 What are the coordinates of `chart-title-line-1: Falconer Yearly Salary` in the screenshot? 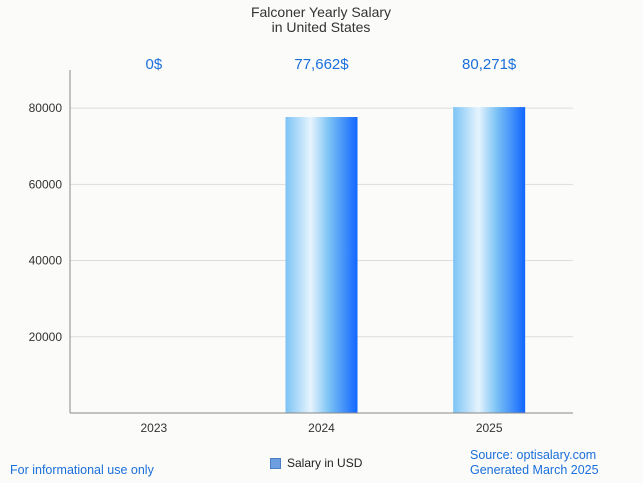 It's located at (321, 12).